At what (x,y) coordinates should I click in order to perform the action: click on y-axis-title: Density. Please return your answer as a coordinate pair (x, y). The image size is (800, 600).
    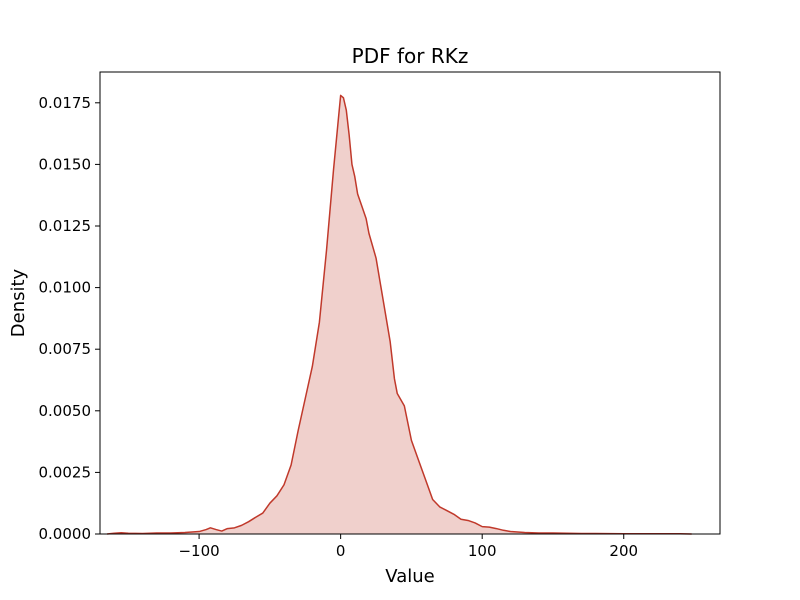
    Looking at the image, I should click on (18, 302).